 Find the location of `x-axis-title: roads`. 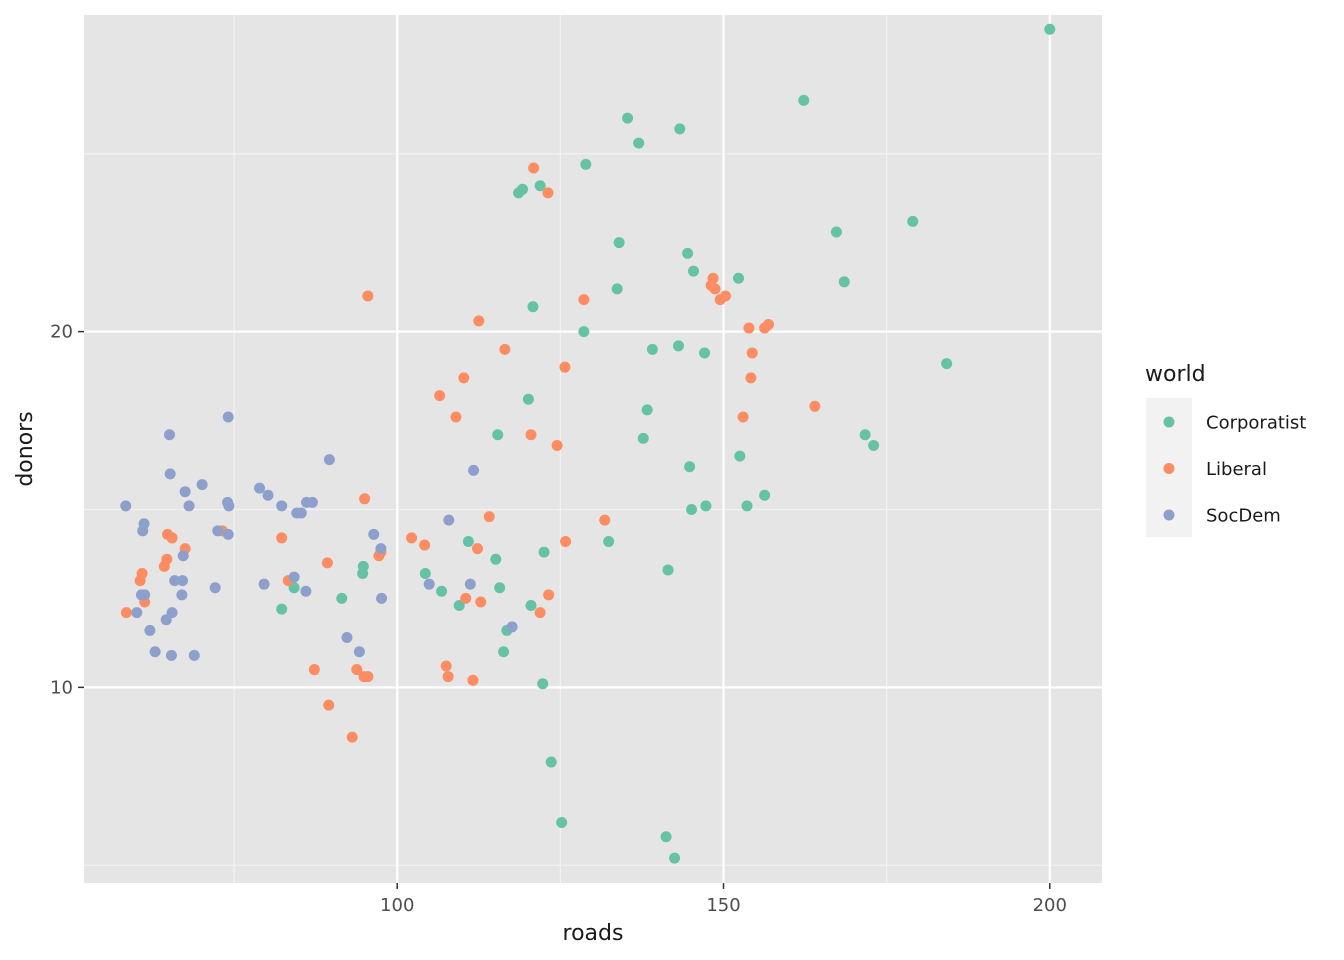

x-axis-title: roads is located at coordinates (593, 933).